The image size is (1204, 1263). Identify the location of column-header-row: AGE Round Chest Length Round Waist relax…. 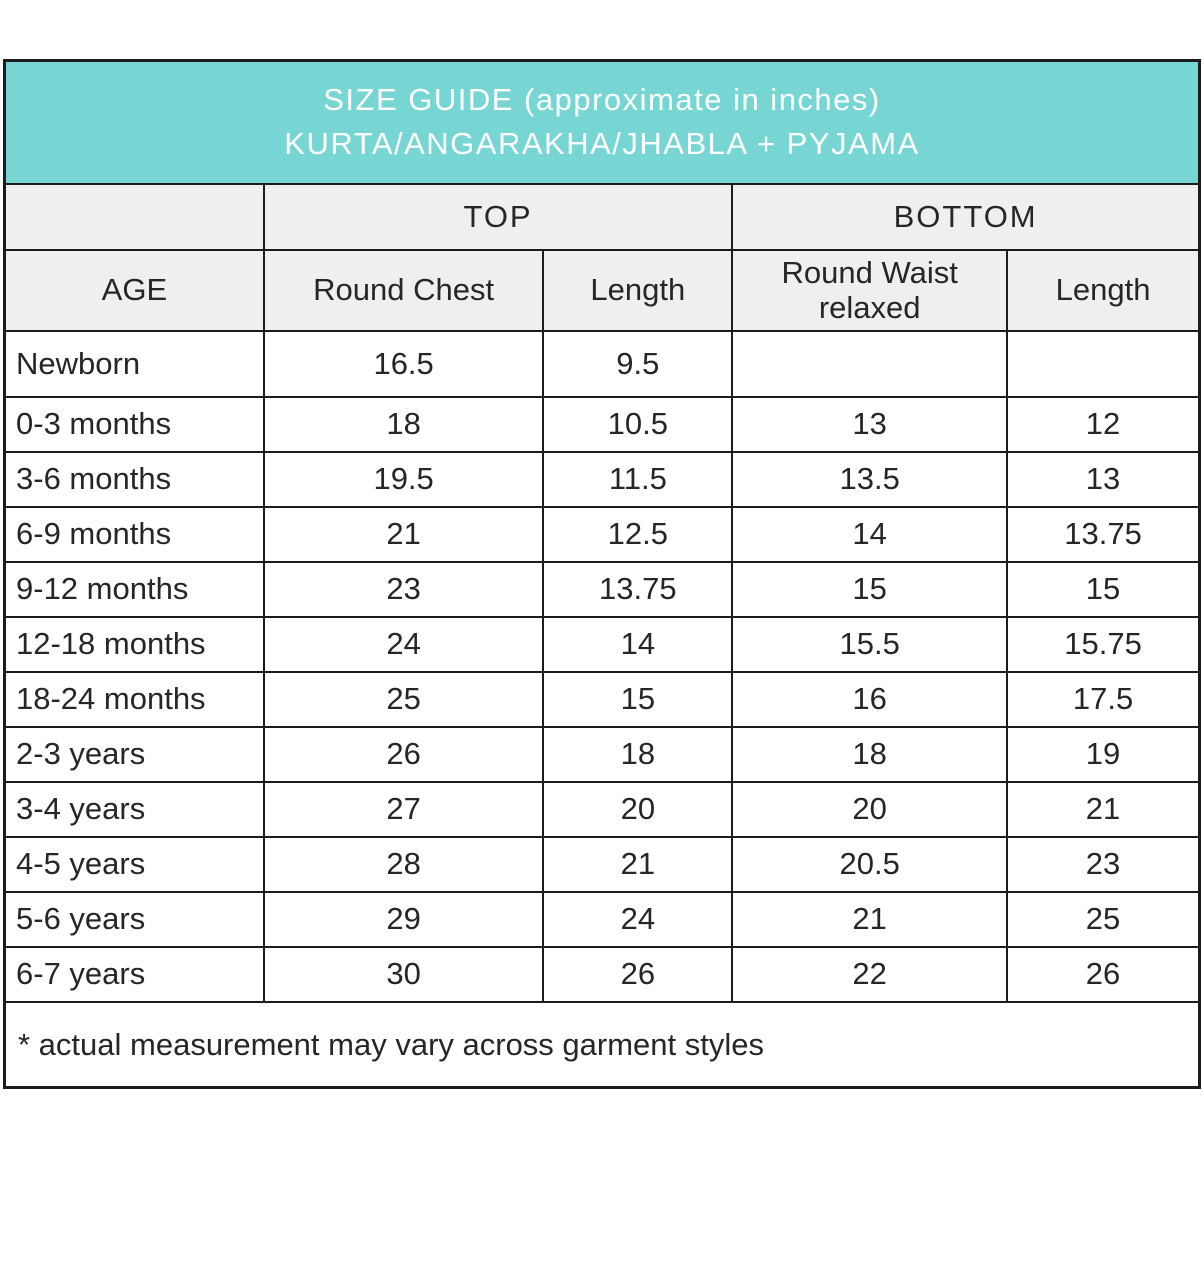
(602, 290).